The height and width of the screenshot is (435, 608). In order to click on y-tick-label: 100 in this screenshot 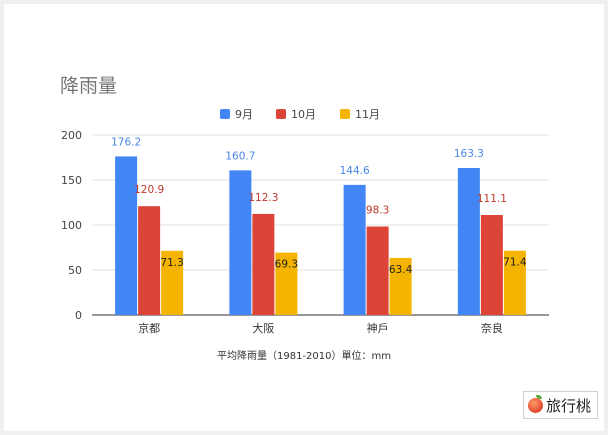, I will do `click(71, 225)`.